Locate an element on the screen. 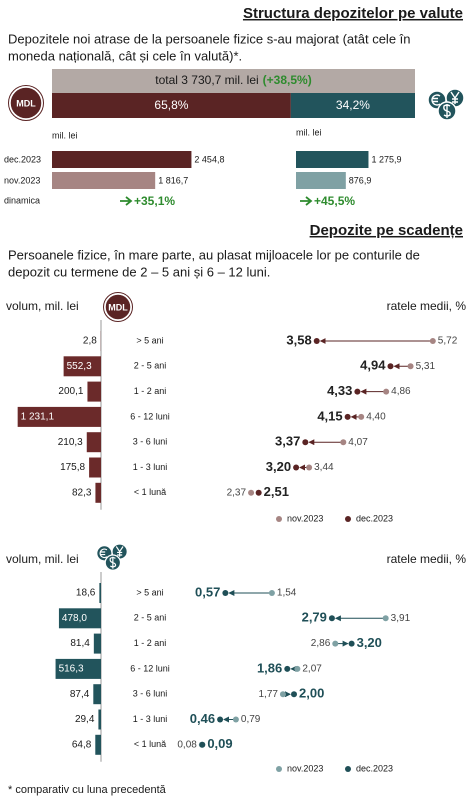 The width and height of the screenshot is (473, 803). rate-label: 3,20 is located at coordinates (369, 642).